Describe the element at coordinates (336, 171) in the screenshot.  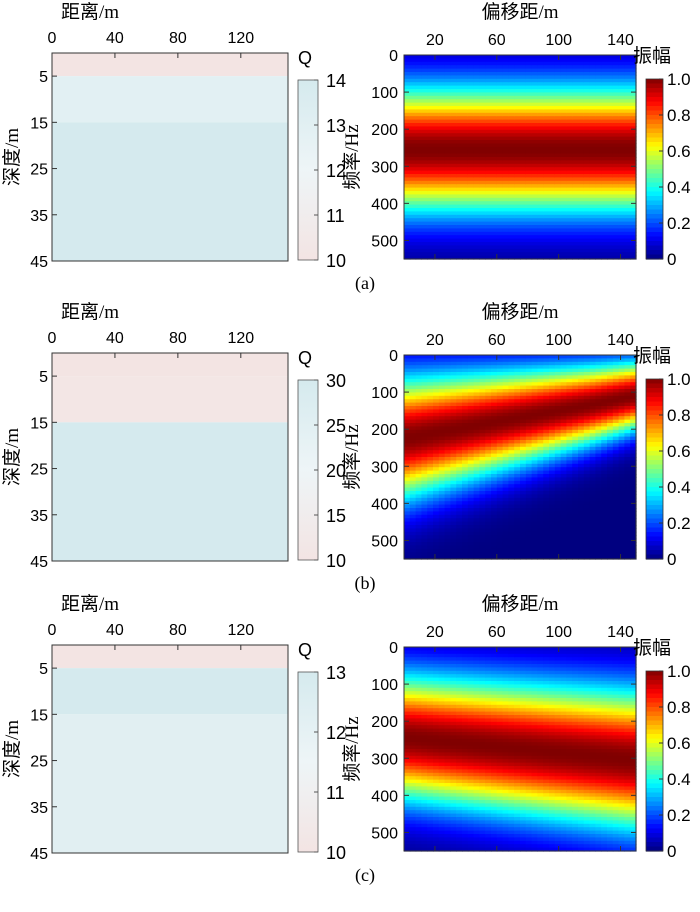
I see `q-colorbar-tick-label: 12` at that location.